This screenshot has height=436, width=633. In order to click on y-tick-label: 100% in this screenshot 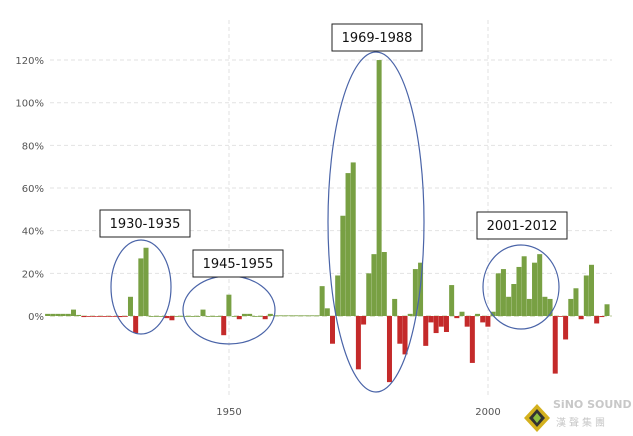, I will do `click(29, 104)`.